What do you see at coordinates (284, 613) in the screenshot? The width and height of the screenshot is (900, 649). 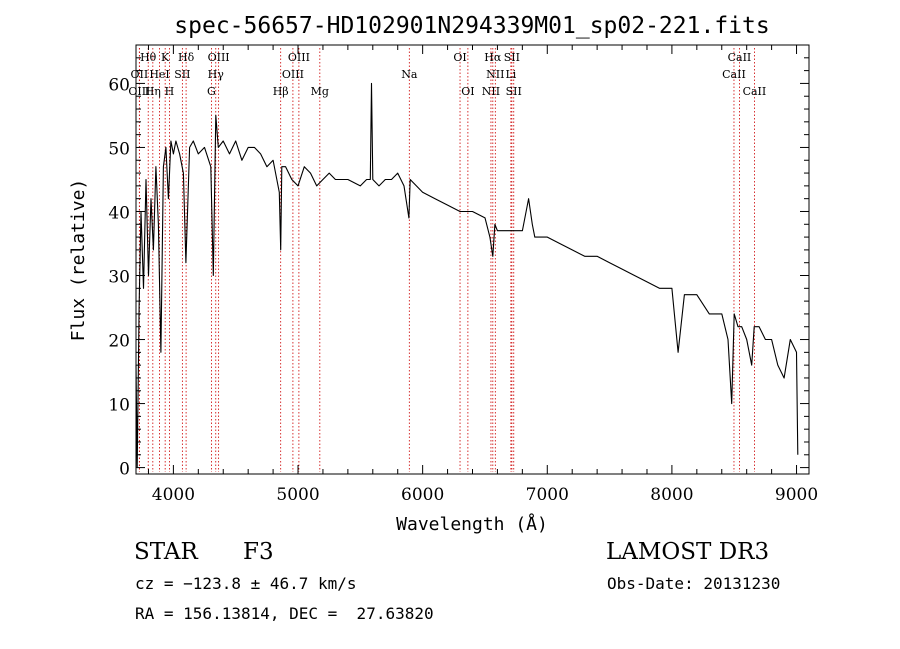 I see `coordinates: RA = 156.13814, DEC = 27.63820` at bounding box center [284, 613].